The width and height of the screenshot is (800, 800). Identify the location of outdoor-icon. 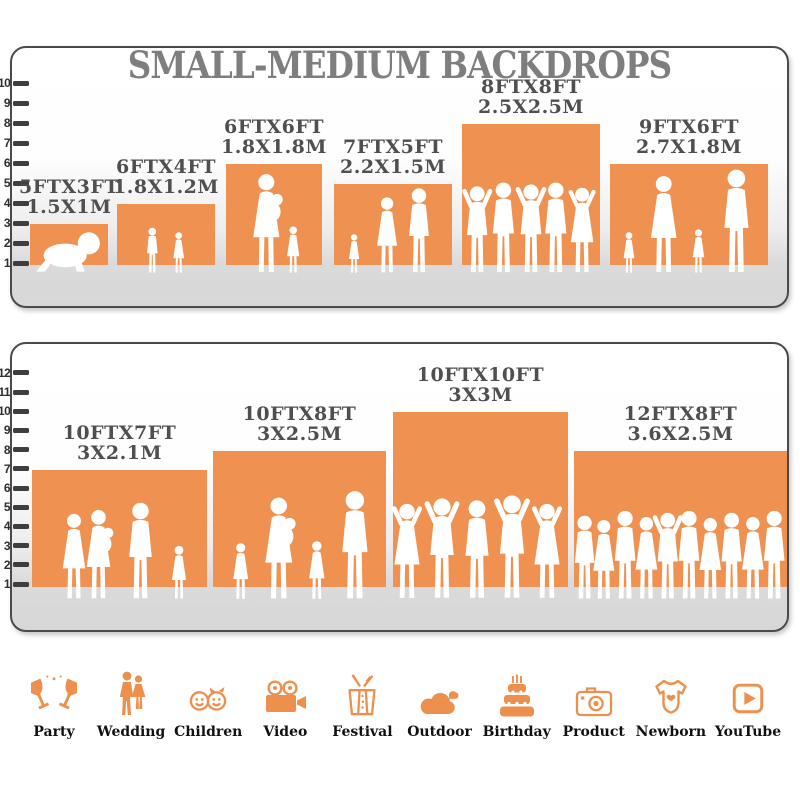
(440, 691).